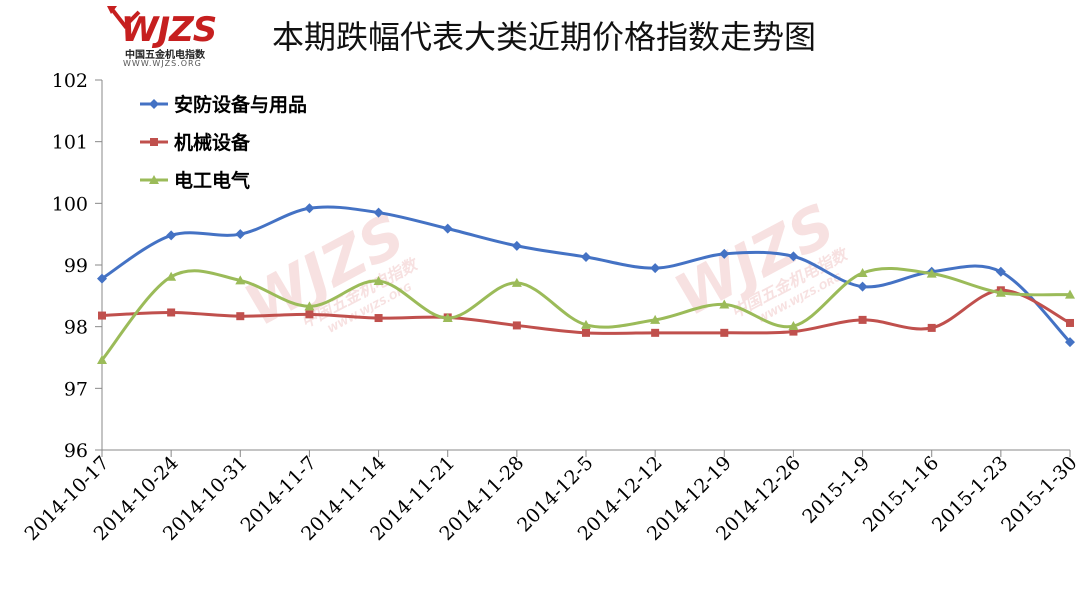 The width and height of the screenshot is (1092, 593). What do you see at coordinates (212, 180) in the screenshot?
I see `legend-label: 电工电气` at bounding box center [212, 180].